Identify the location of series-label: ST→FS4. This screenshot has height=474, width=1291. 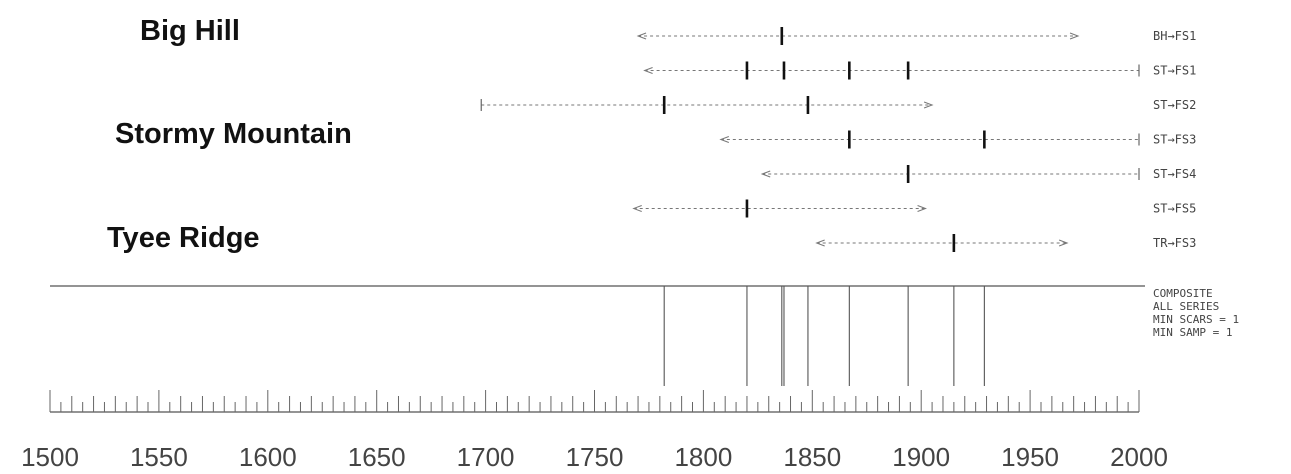
(1174, 174).